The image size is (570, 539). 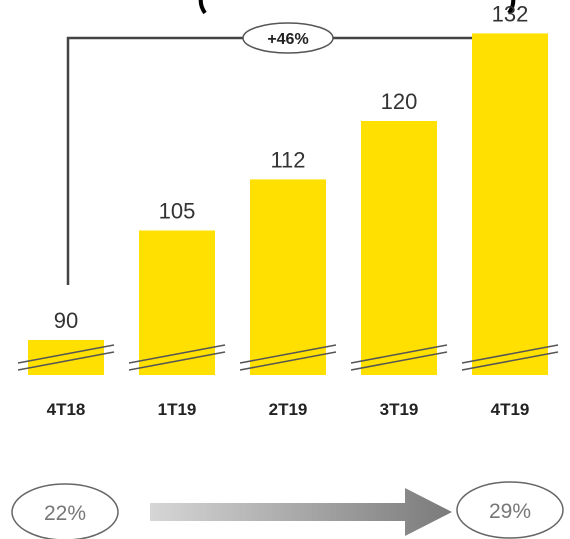 I want to click on start-ratio-circle, so click(x=65, y=511).